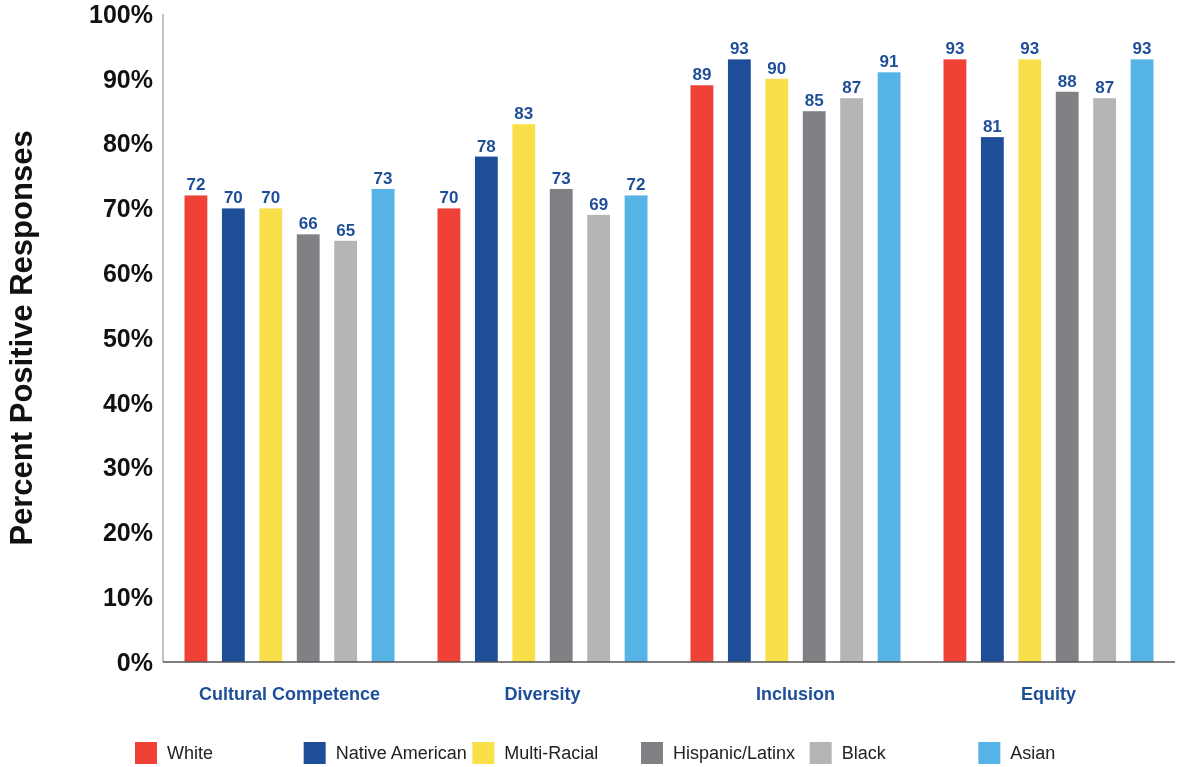 The width and height of the screenshot is (1193, 767). What do you see at coordinates (308, 224) in the screenshot?
I see `data-label: 66` at bounding box center [308, 224].